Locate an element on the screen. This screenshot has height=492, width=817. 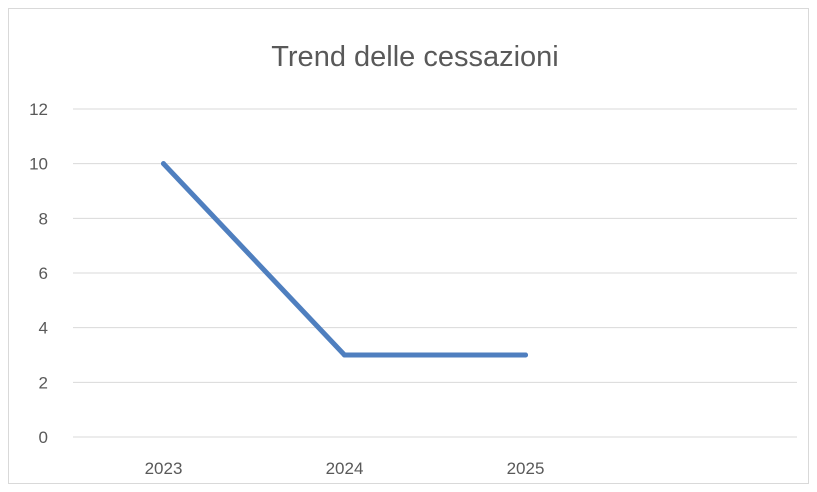
y-tick-label: 6 is located at coordinates (43, 273).